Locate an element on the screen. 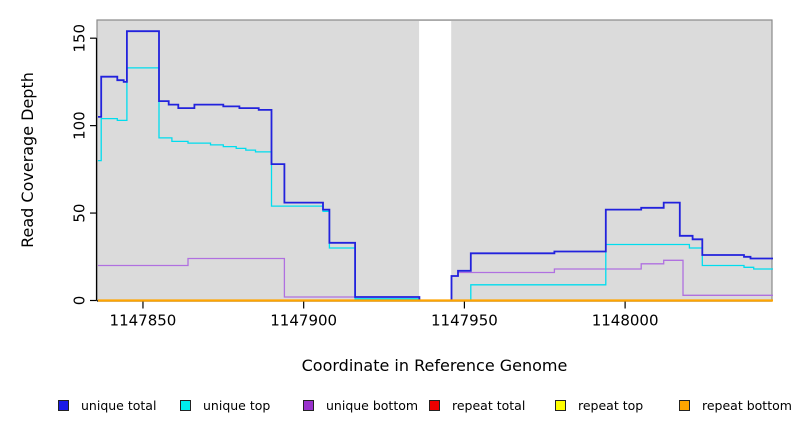 The width and height of the screenshot is (792, 432). y-tick-label: 50 is located at coordinates (79, 213).